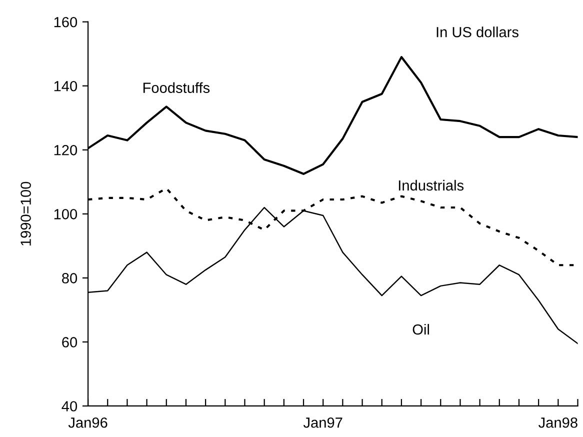 The image size is (583, 437). I want to click on series-label: Foodstuffs, so click(176, 87).